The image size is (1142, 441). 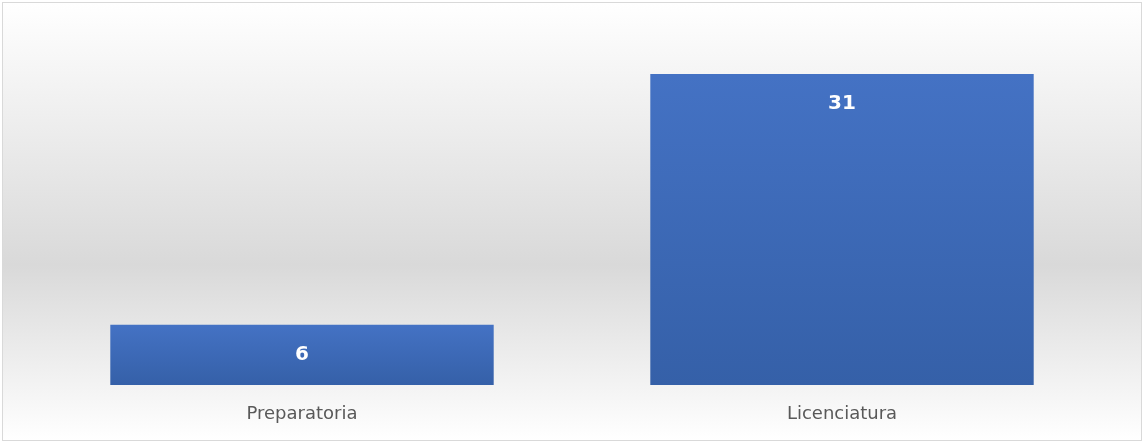 What do you see at coordinates (842, 102) in the screenshot?
I see `data-label: 31` at bounding box center [842, 102].